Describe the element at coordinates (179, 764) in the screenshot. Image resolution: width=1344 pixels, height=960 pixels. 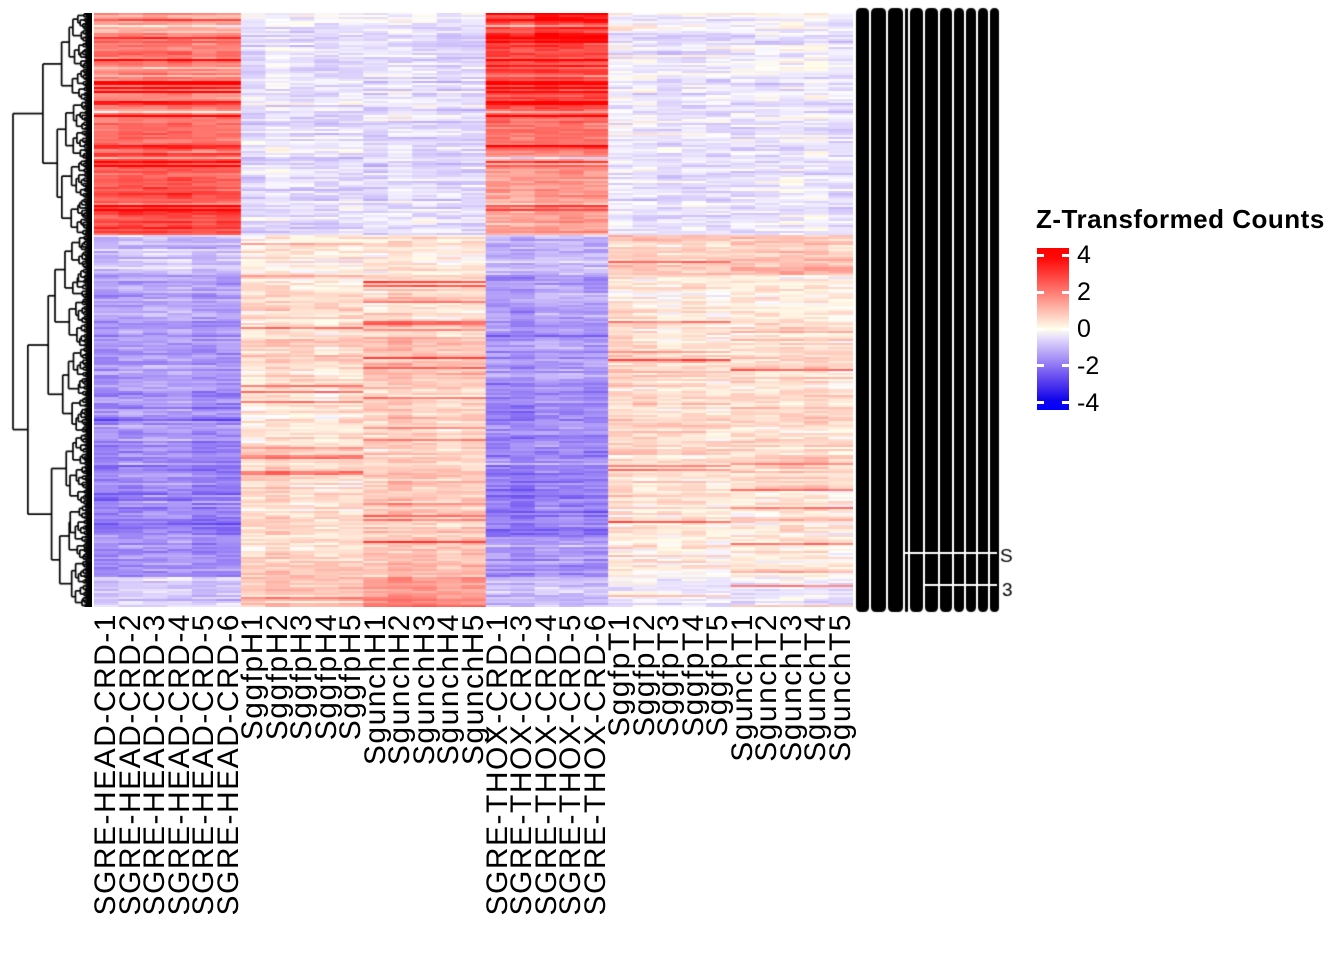
I see `column-label: SGRE-HEAD-CRD-4` at that location.